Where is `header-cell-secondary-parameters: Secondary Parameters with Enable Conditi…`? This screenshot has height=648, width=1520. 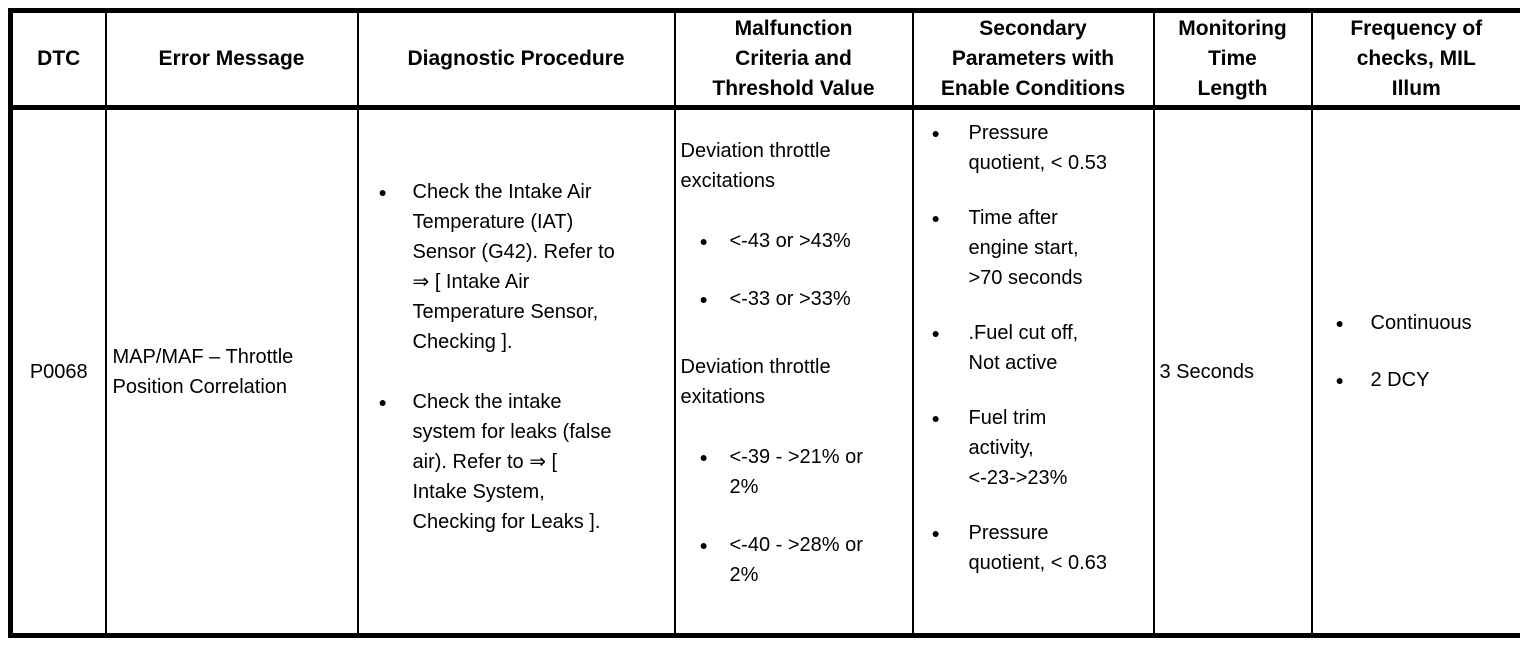
header-cell-secondary-parameters: Secondary Parameters with Enable Conditi… is located at coordinates (1033, 59).